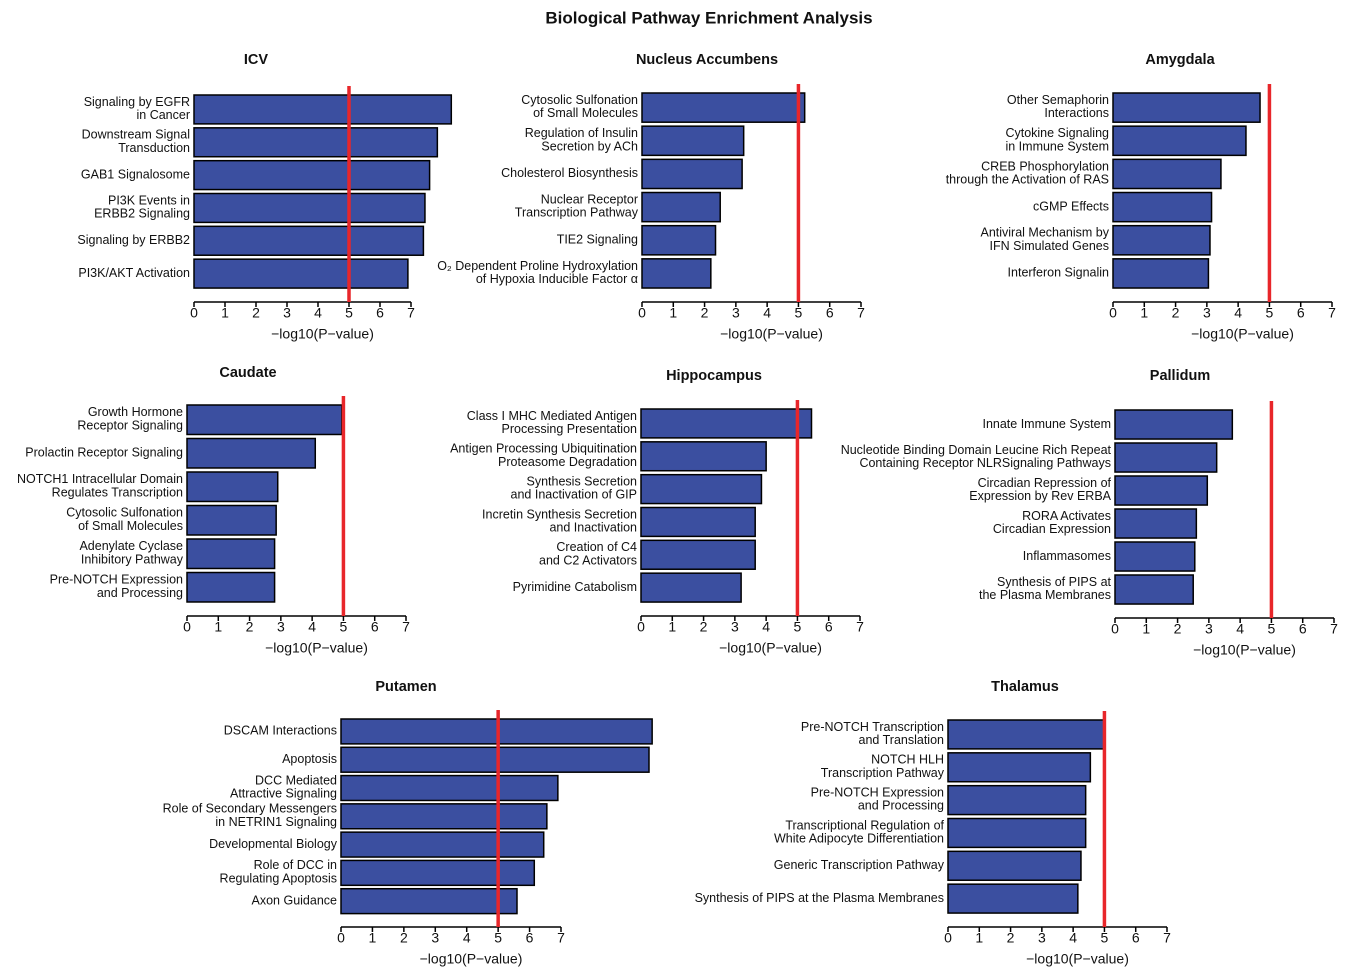  I want to click on panel-title: ICV, so click(256, 60).